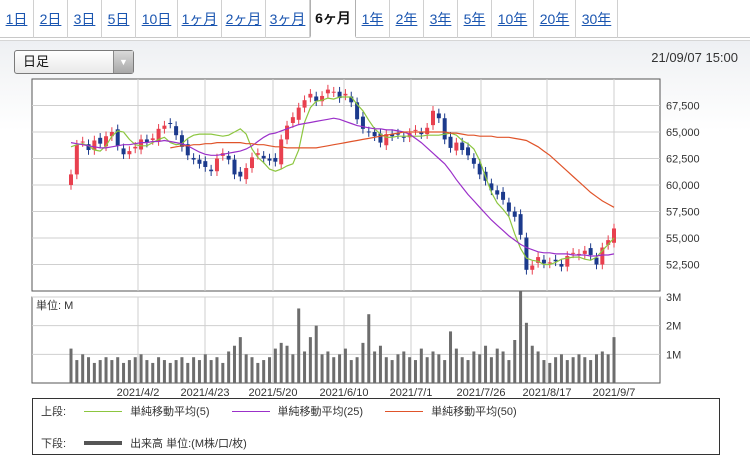  Describe the element at coordinates (475, 19) in the screenshot. I see `tab-period-12: 5年` at that location.